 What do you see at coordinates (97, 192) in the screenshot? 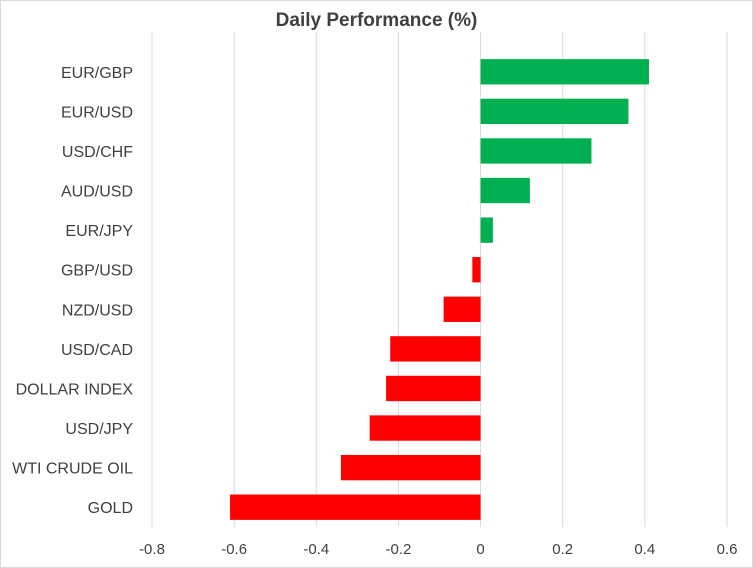
I see `category-label: AUD/USD` at bounding box center [97, 192].